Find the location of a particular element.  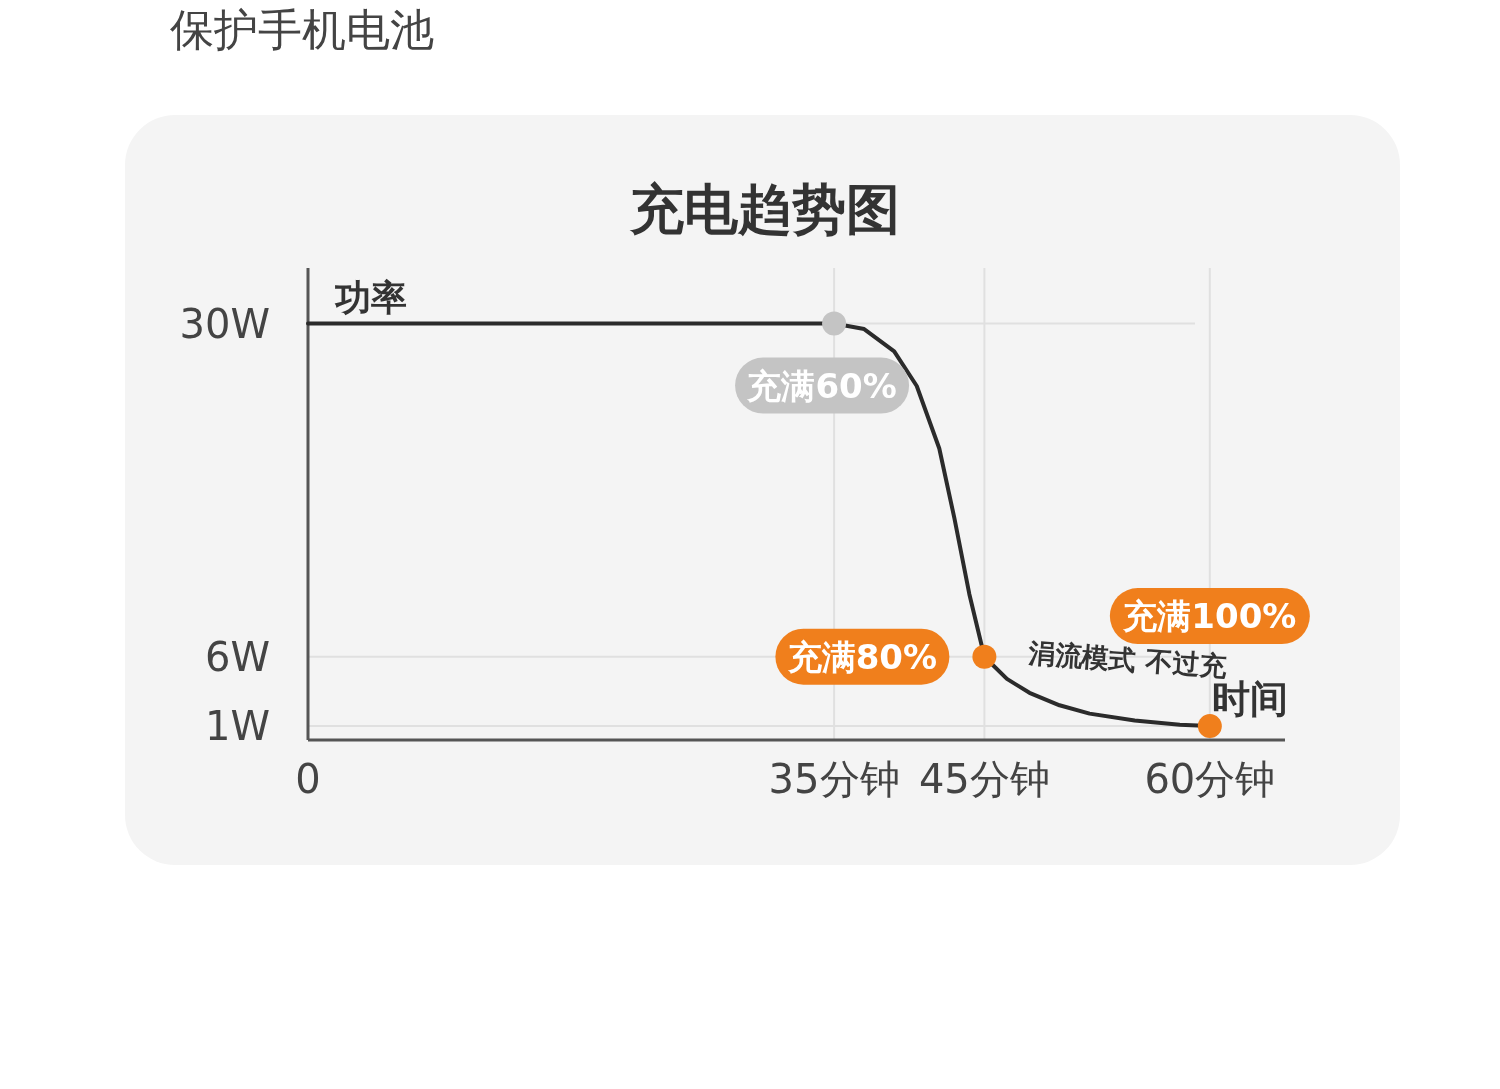

annotation: 涓流模式 不过充 is located at coordinates (1127, 660).